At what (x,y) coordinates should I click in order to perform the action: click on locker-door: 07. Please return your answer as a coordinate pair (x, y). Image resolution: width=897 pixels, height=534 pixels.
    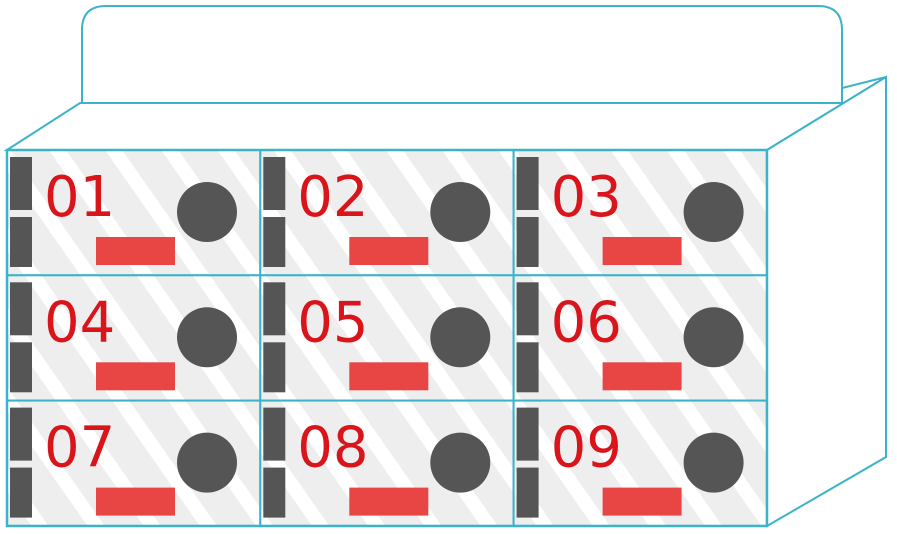
    Looking at the image, I should click on (134, 463).